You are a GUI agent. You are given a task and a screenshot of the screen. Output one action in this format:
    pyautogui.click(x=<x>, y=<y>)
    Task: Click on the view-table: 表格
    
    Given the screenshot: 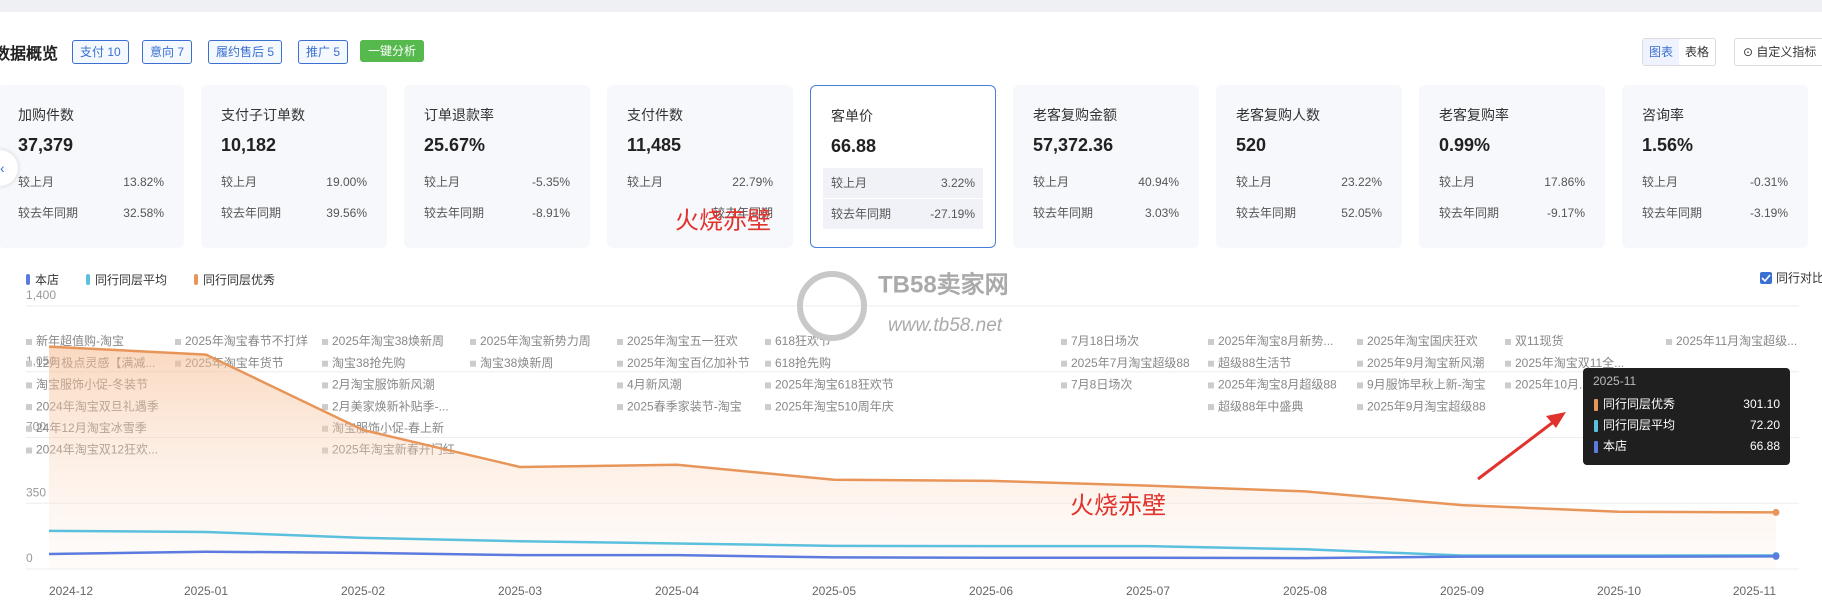 What is the action you would take?
    pyautogui.click(x=1697, y=52)
    